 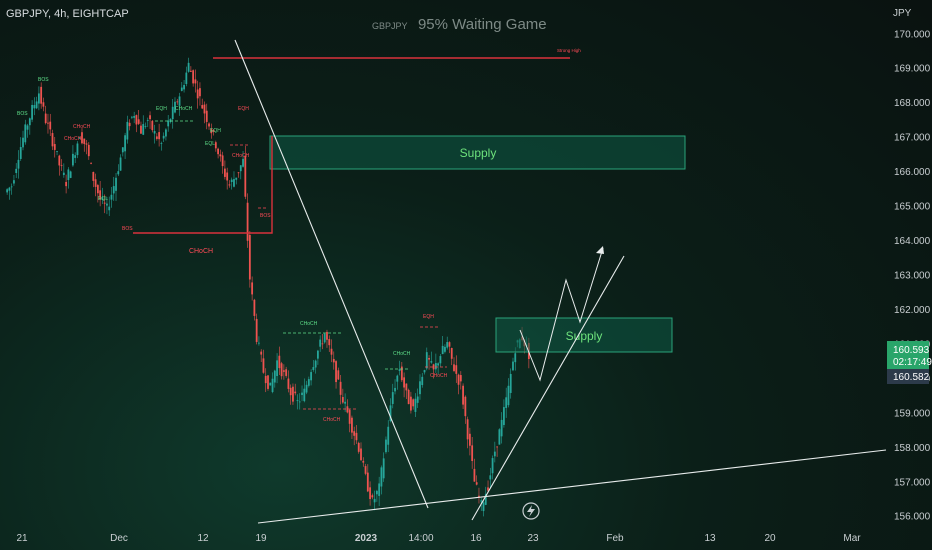 I want to click on y-tick-label: 162.000, so click(x=912, y=310).